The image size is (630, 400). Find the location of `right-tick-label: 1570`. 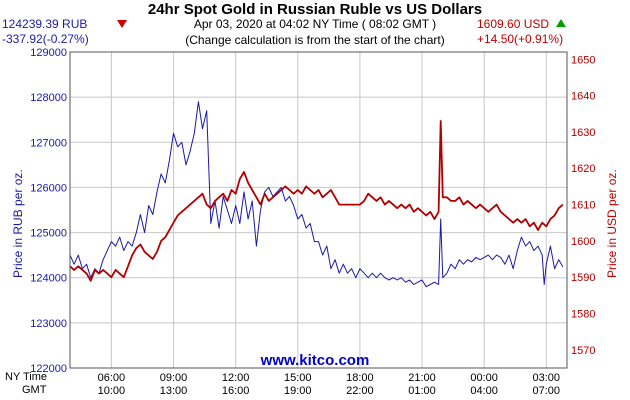

right-tick-label: 1570 is located at coordinates (583, 351).